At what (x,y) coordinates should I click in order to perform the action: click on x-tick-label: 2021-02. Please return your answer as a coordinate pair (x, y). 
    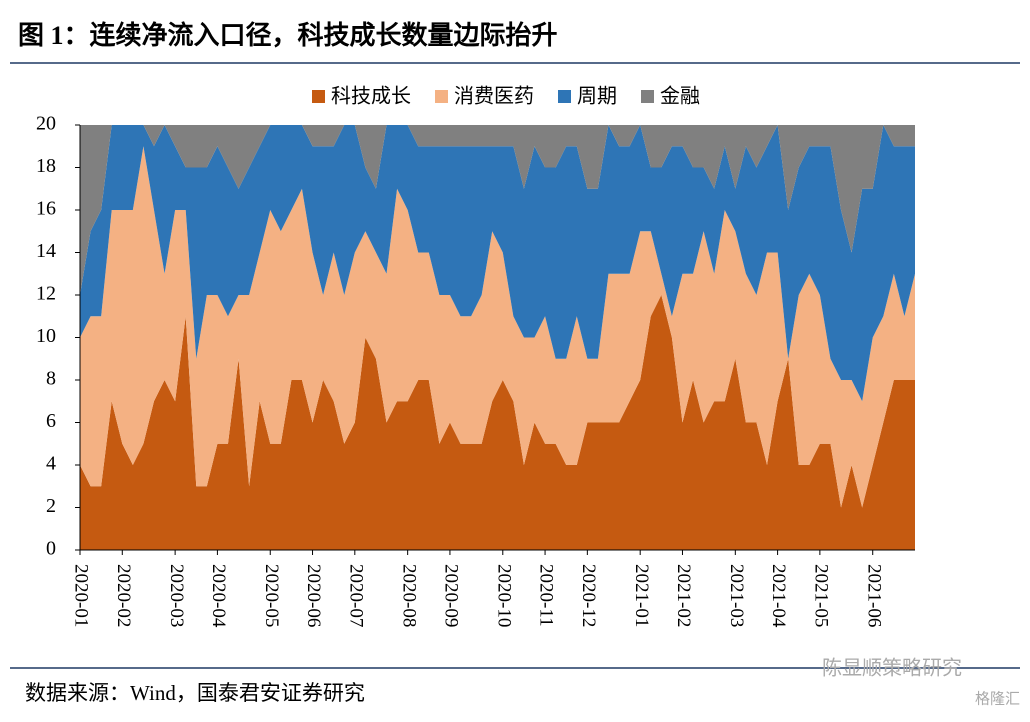
    Looking at the image, I should click on (683, 595).